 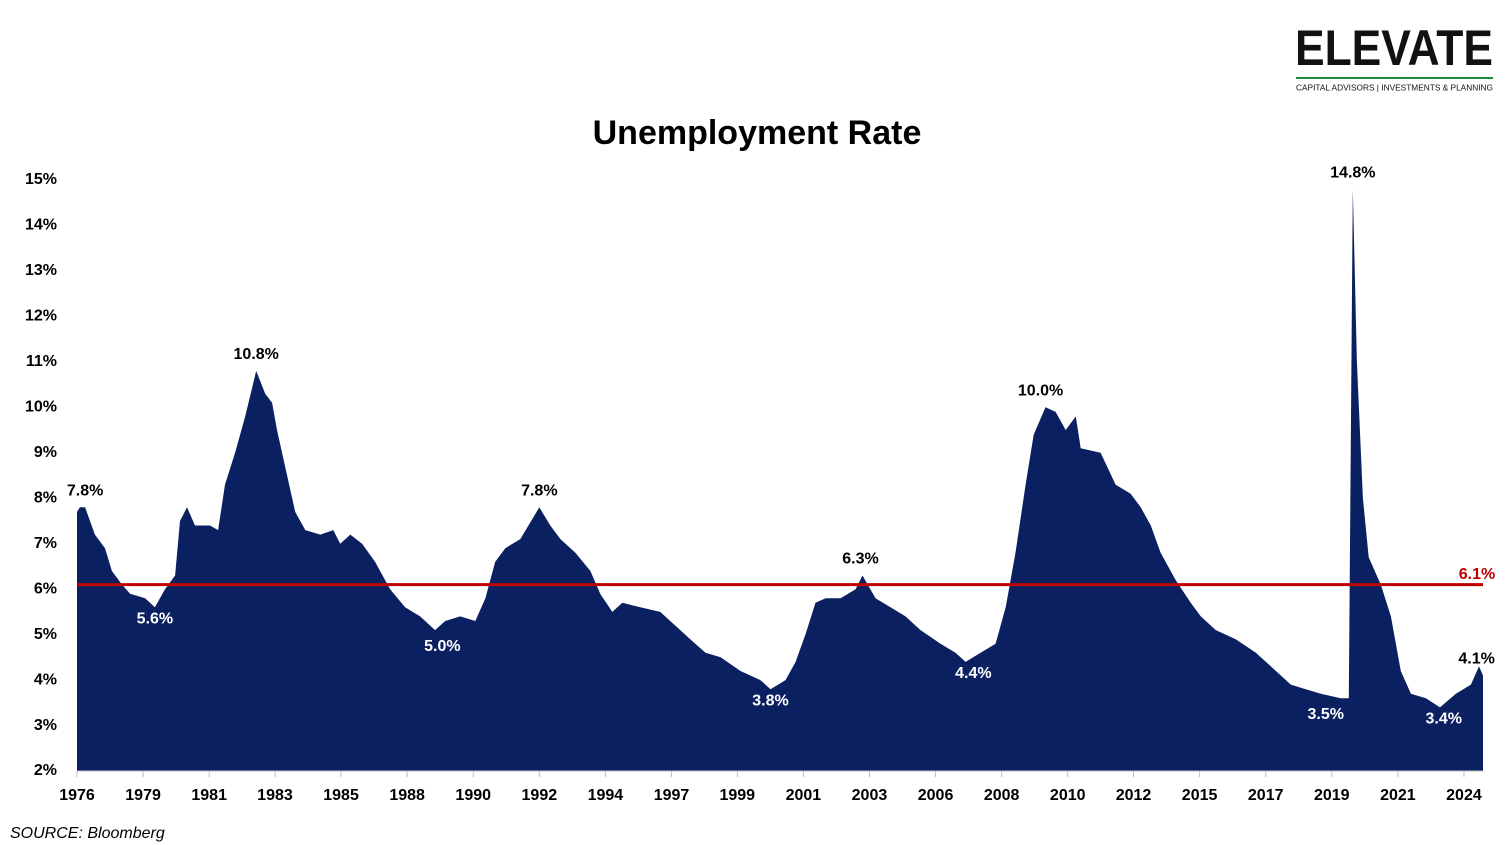 What do you see at coordinates (1444, 719) in the screenshot?
I see `annotation: 3.4%` at bounding box center [1444, 719].